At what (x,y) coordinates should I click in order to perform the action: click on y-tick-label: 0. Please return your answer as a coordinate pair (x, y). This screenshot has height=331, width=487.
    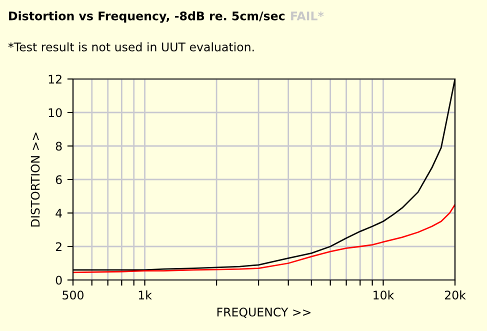
    Looking at the image, I should click on (59, 280).